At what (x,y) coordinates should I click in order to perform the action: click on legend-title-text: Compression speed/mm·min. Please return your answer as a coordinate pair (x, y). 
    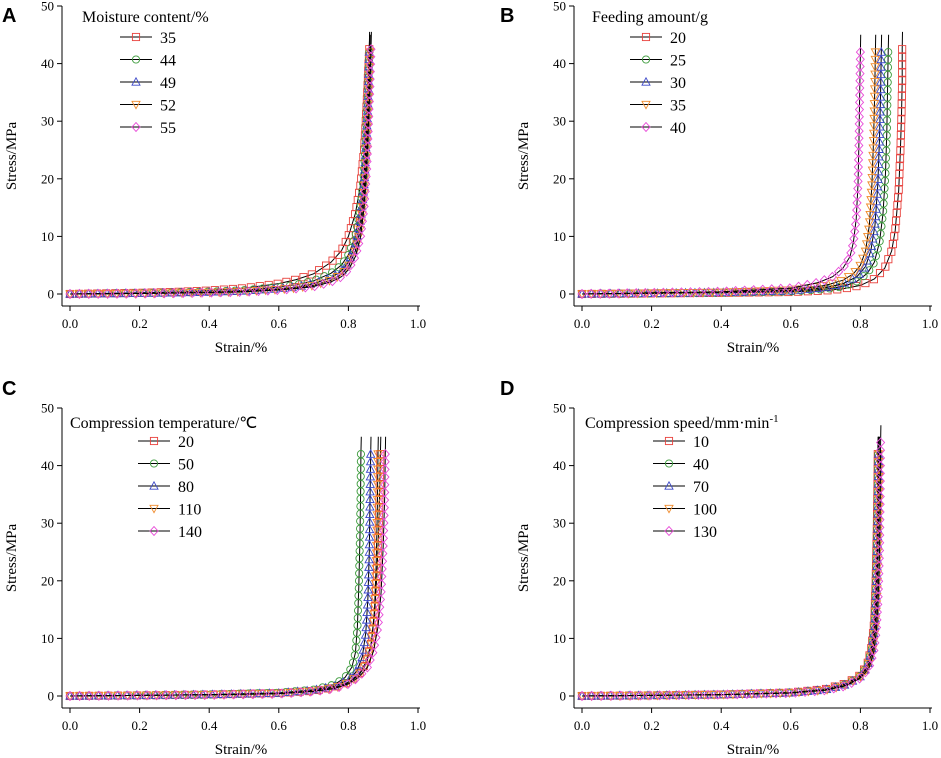
    Looking at the image, I should click on (677, 423).